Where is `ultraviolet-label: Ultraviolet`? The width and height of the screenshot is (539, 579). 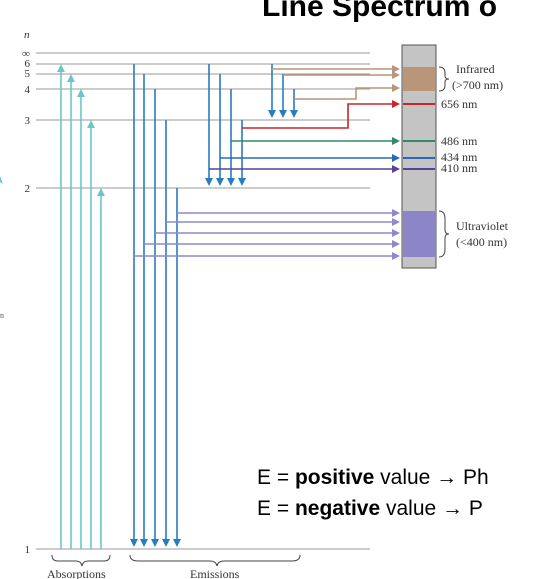 ultraviolet-label: Ultraviolet is located at coordinates (482, 226).